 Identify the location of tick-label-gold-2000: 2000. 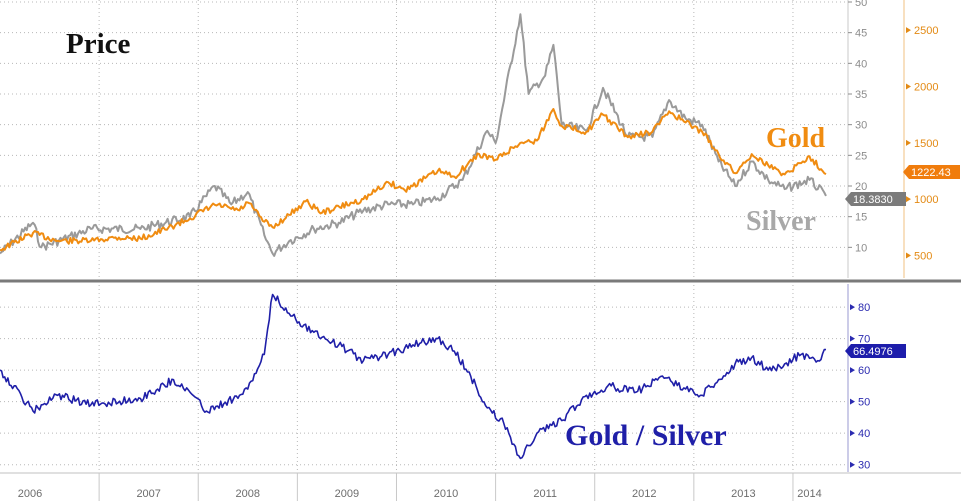
(926, 87).